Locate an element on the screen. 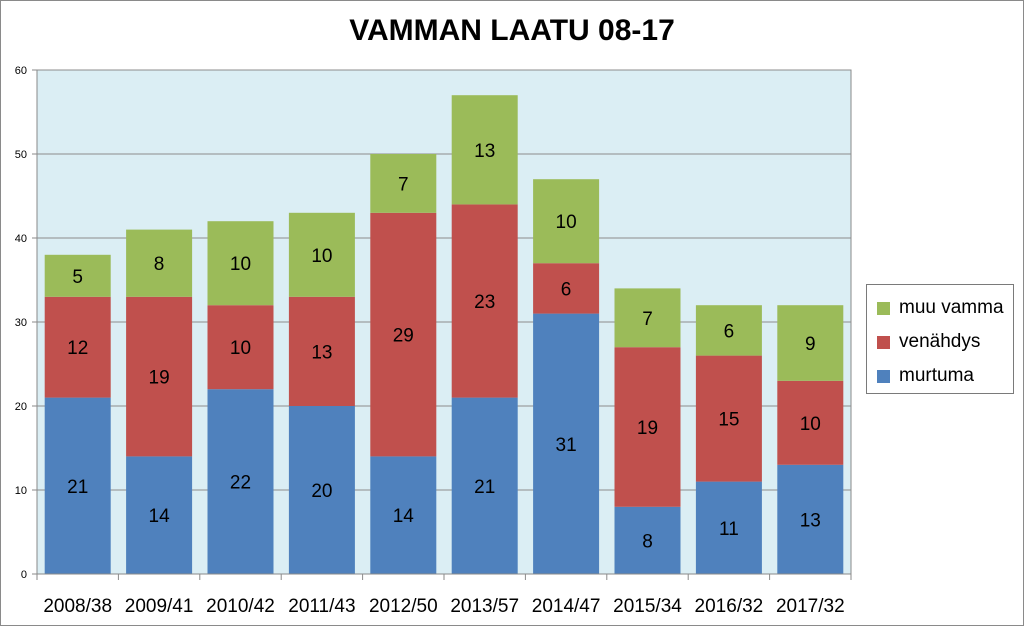 The width and height of the screenshot is (1024, 626). x-tick-label: 2011/43 is located at coordinates (321, 606).